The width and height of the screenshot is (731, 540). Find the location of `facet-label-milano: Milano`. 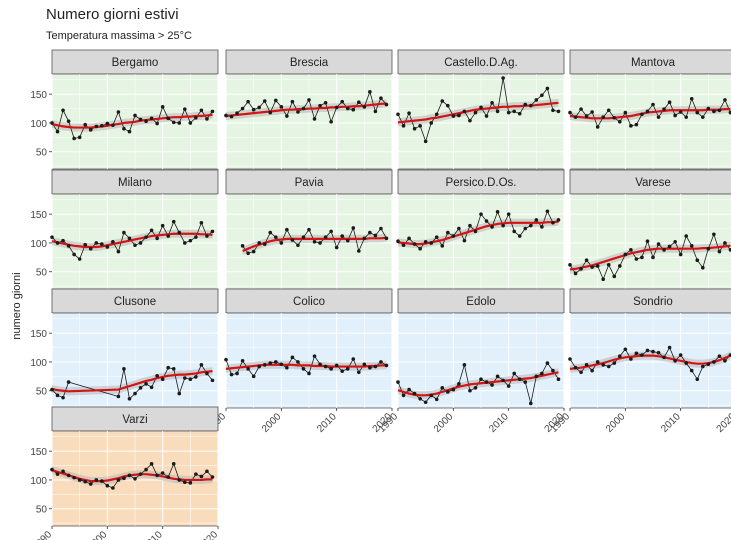

facet-label-milano: Milano is located at coordinates (135, 183).